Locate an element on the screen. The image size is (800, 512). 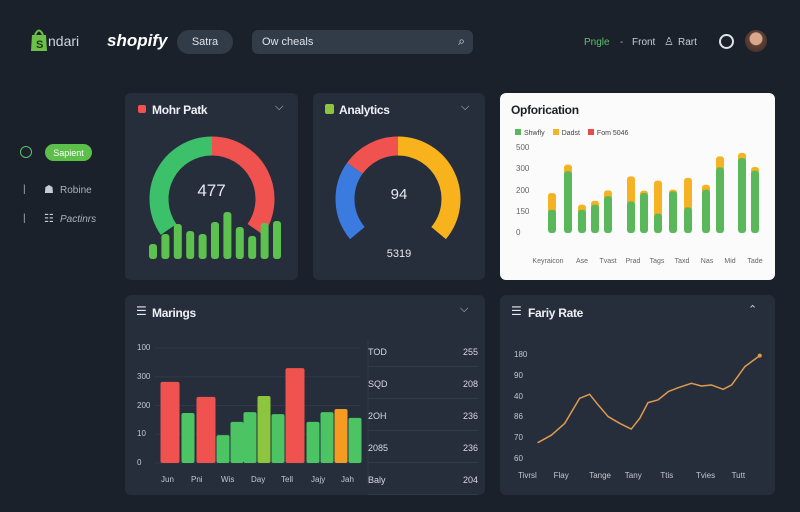
x-tick-label: Jajy is located at coordinates (318, 479).